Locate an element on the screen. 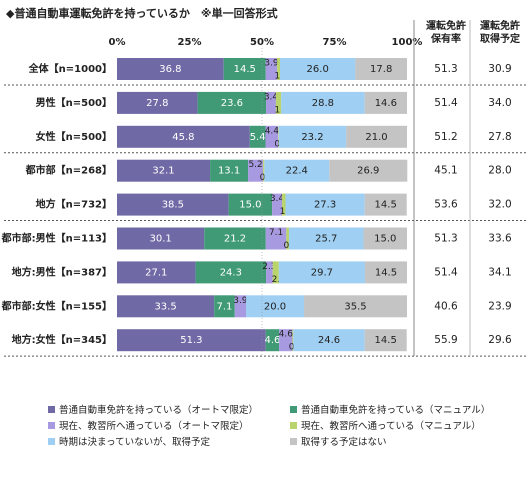 The width and height of the screenshot is (532, 480). plan-value: 34.0 is located at coordinates (499, 103).